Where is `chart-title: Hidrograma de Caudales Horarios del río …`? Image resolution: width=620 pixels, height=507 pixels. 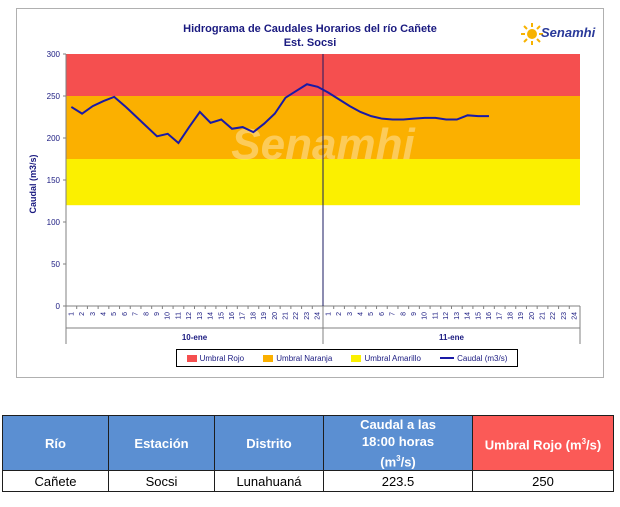 chart-title: Hidrograma de Caudales Horarios del río … is located at coordinates (310, 29).